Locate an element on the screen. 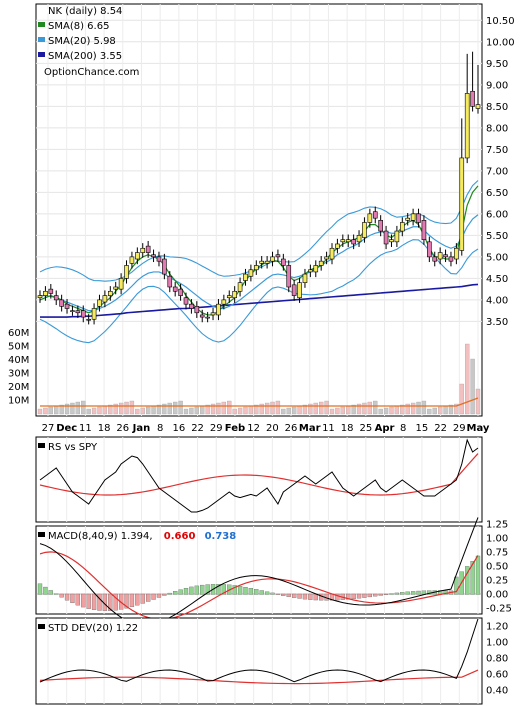 This screenshot has height=706, width=526. legend-swatch-sma20 is located at coordinates (41, 39).